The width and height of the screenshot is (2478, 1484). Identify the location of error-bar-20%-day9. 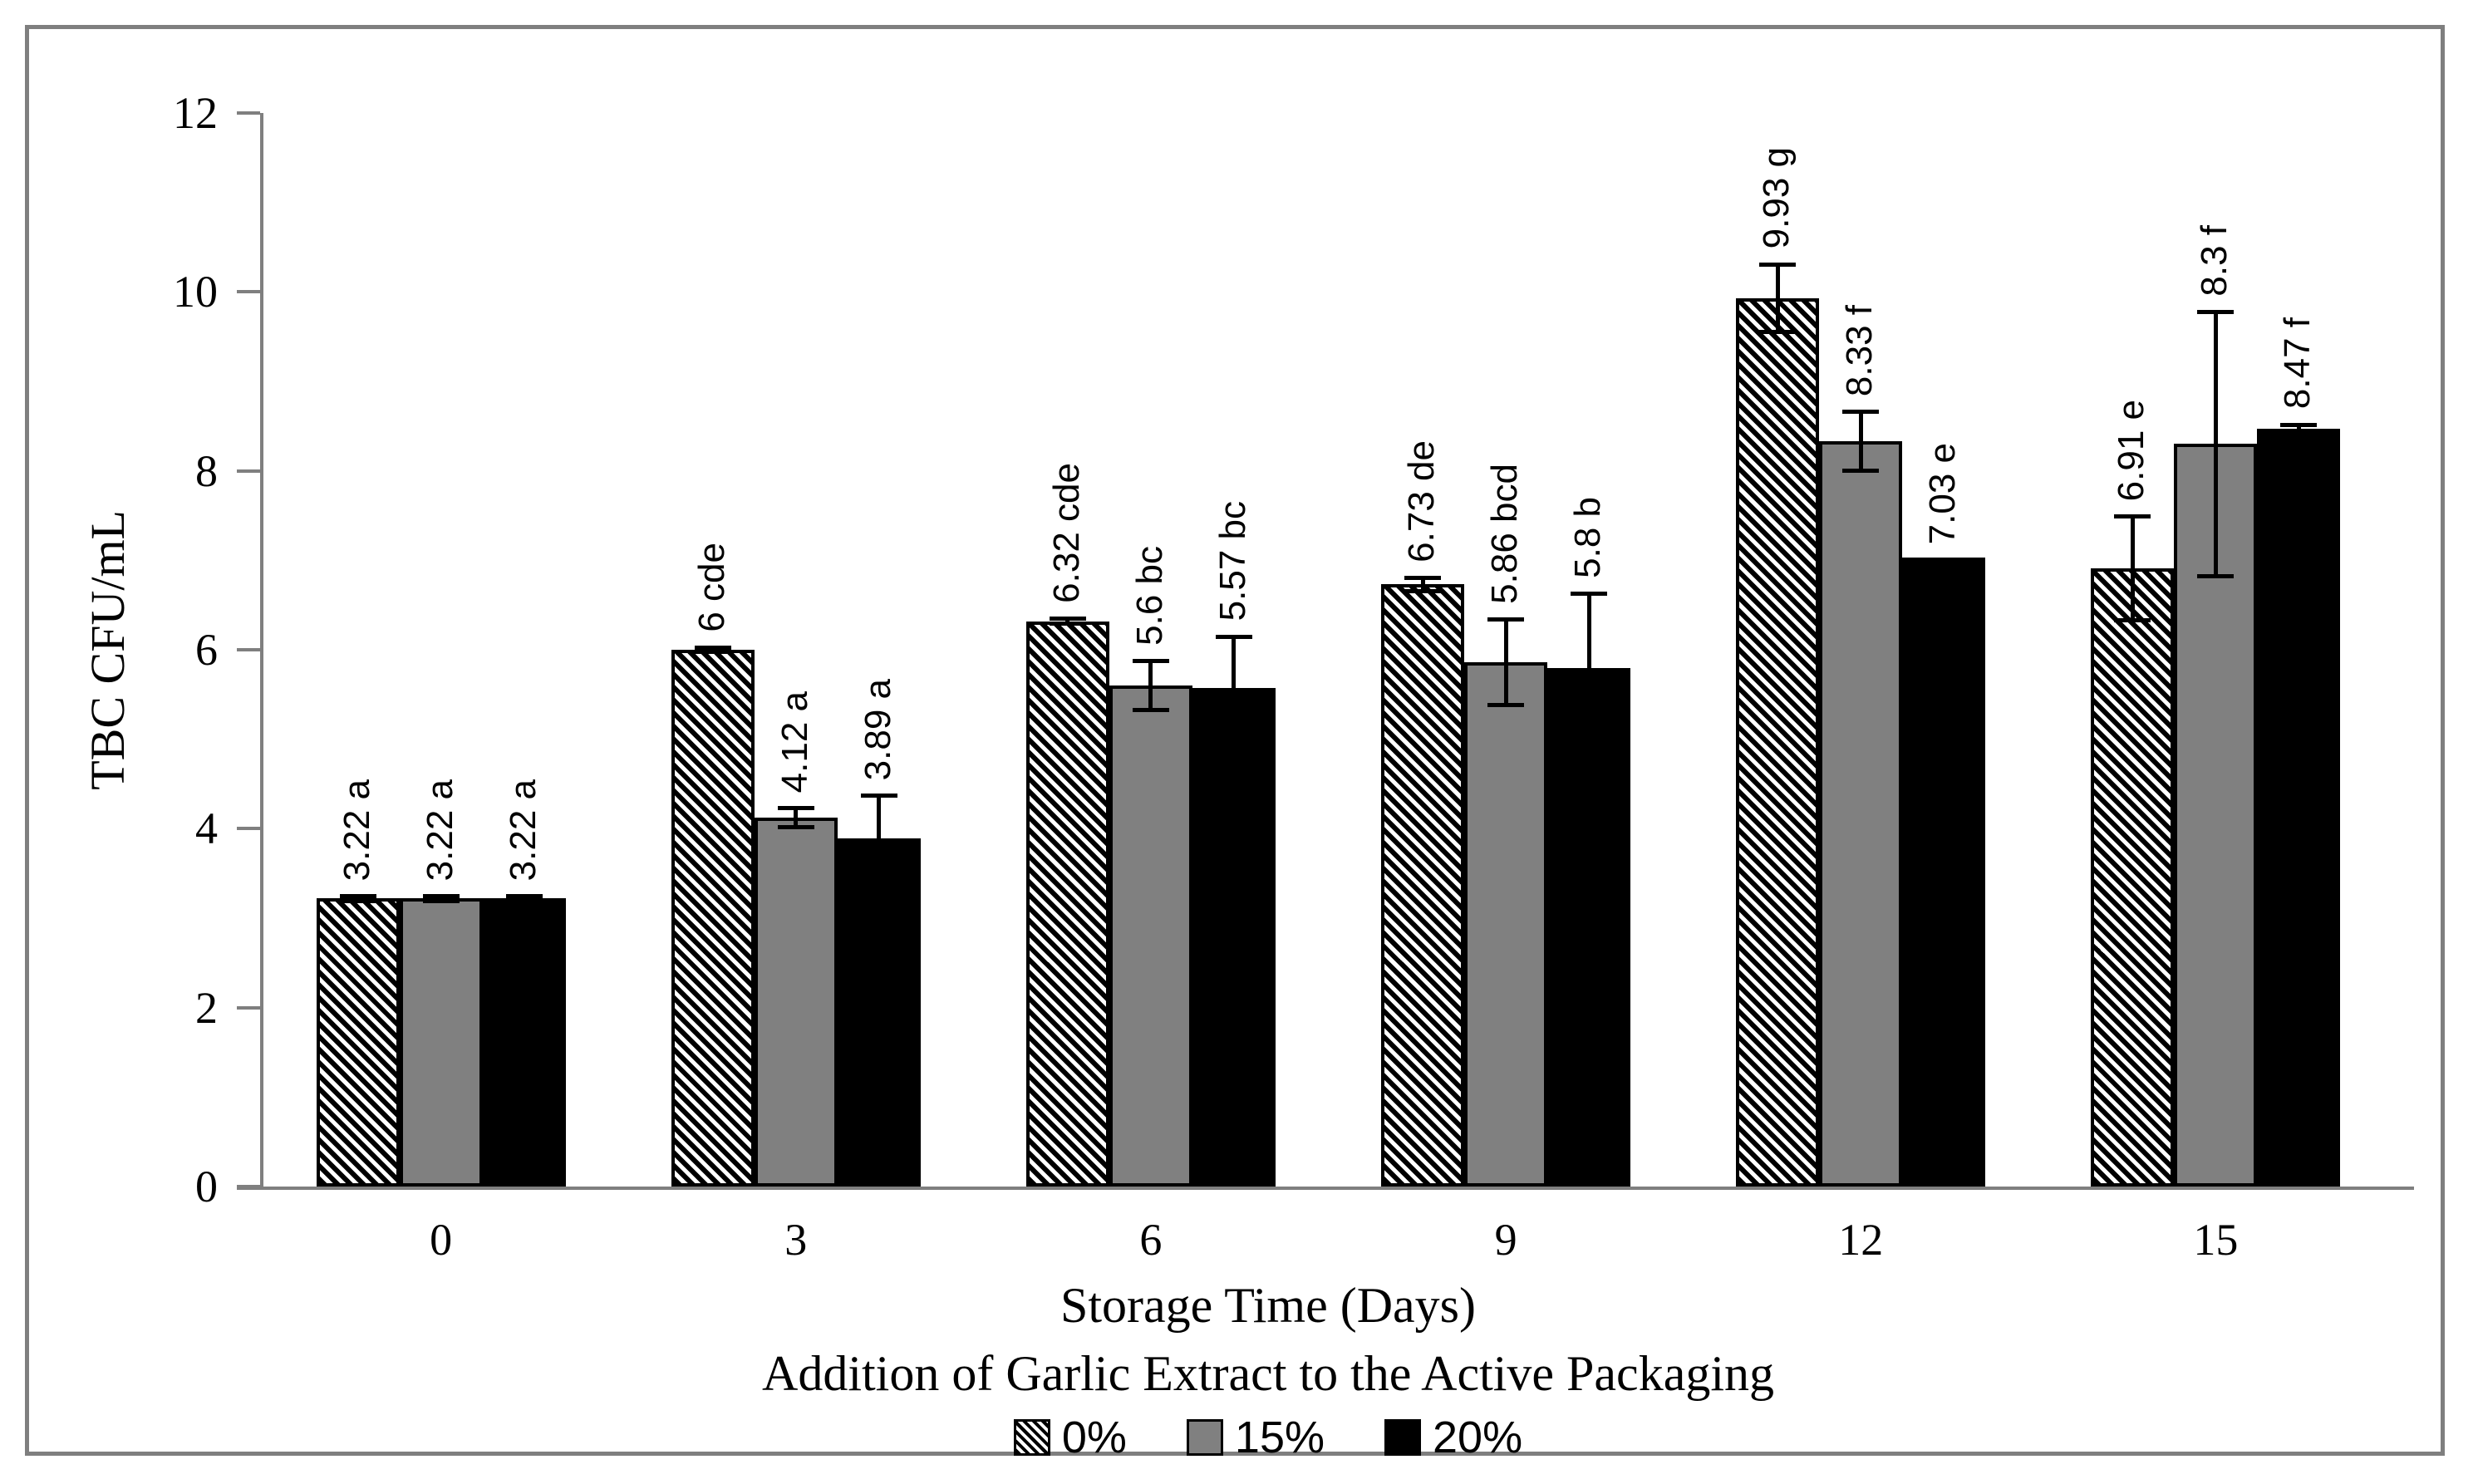
(1589, 668).